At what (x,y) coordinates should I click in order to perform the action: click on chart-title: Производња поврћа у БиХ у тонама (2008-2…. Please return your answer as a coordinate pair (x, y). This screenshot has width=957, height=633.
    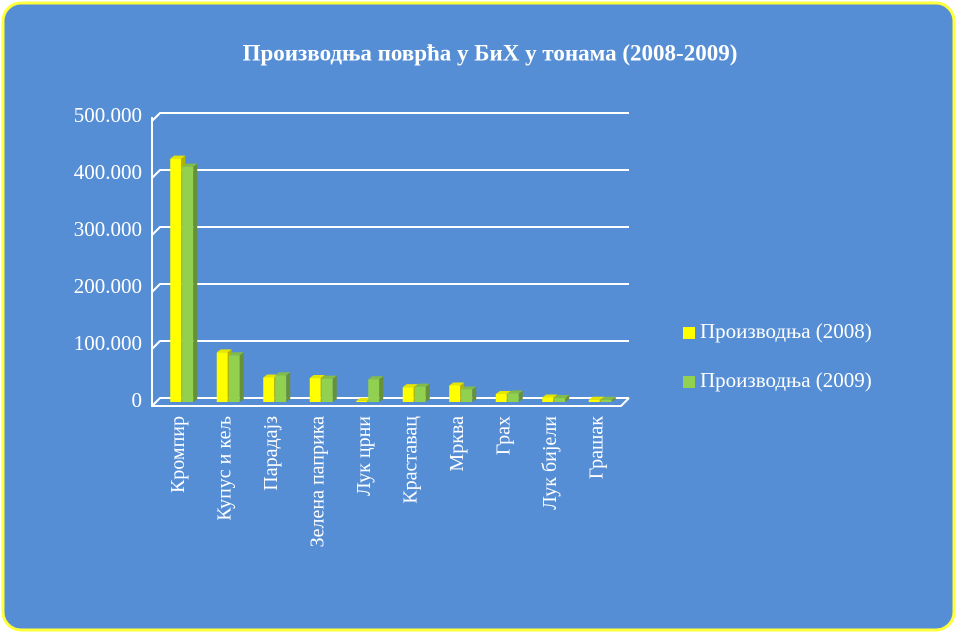
    Looking at the image, I should click on (490, 52).